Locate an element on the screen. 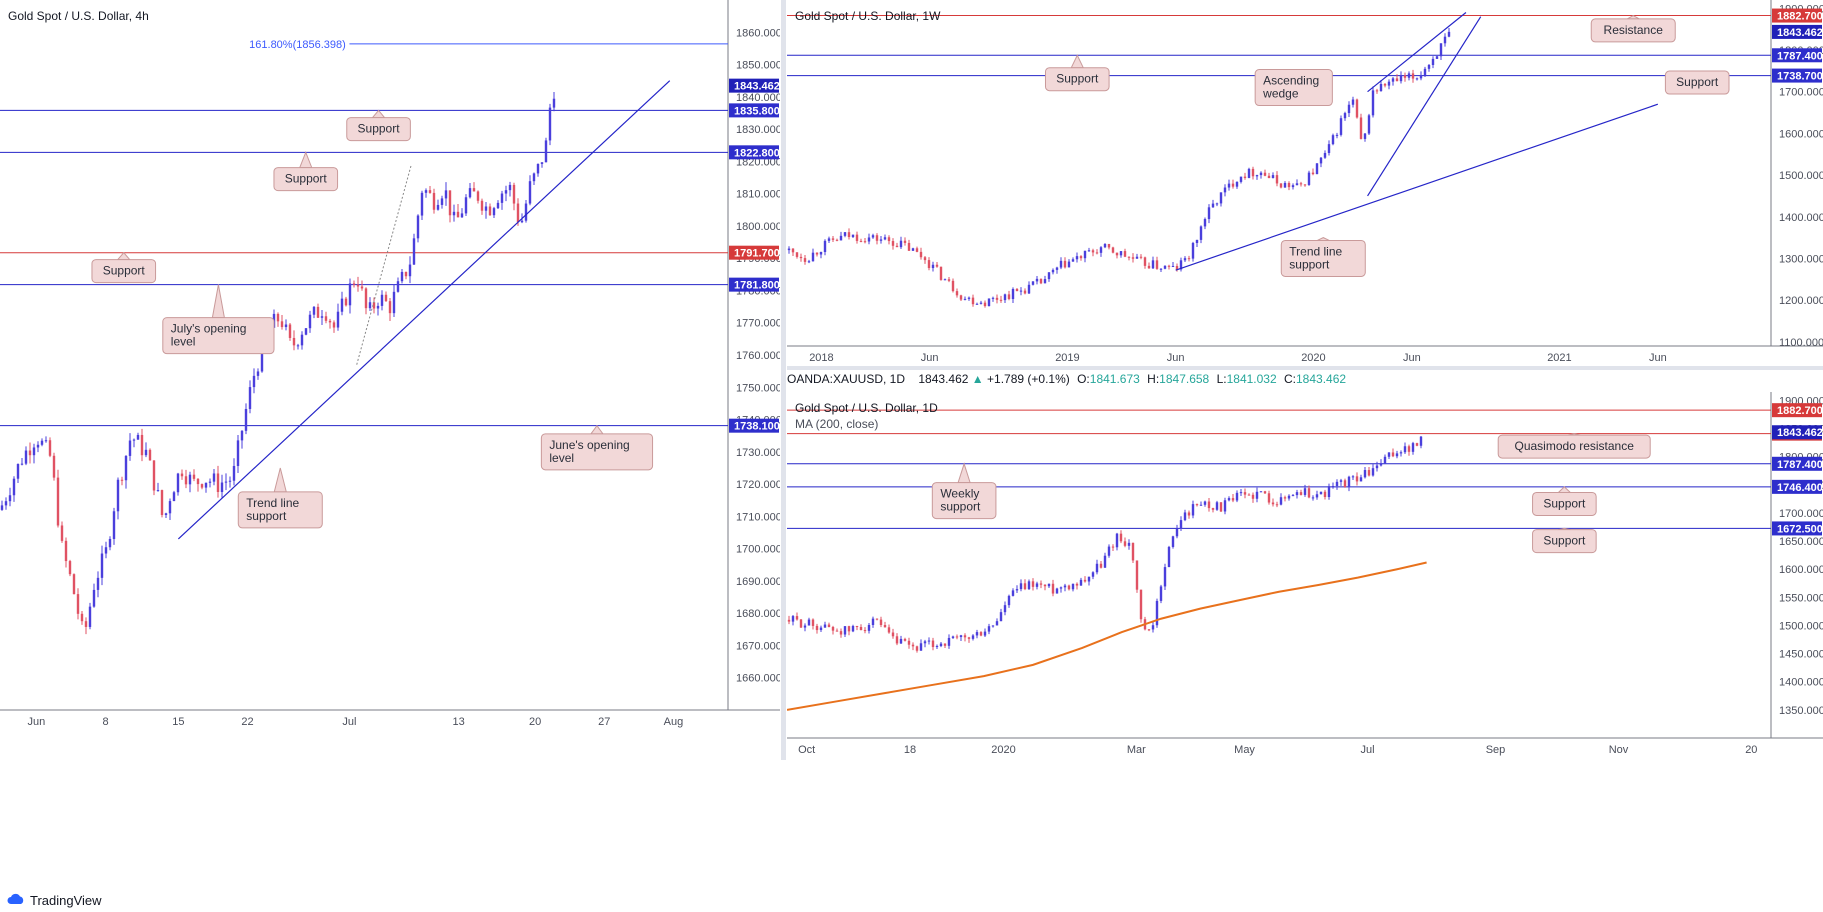 This screenshot has height=912, width=1823. price-tick-label: 1820.000 is located at coordinates (758, 162).